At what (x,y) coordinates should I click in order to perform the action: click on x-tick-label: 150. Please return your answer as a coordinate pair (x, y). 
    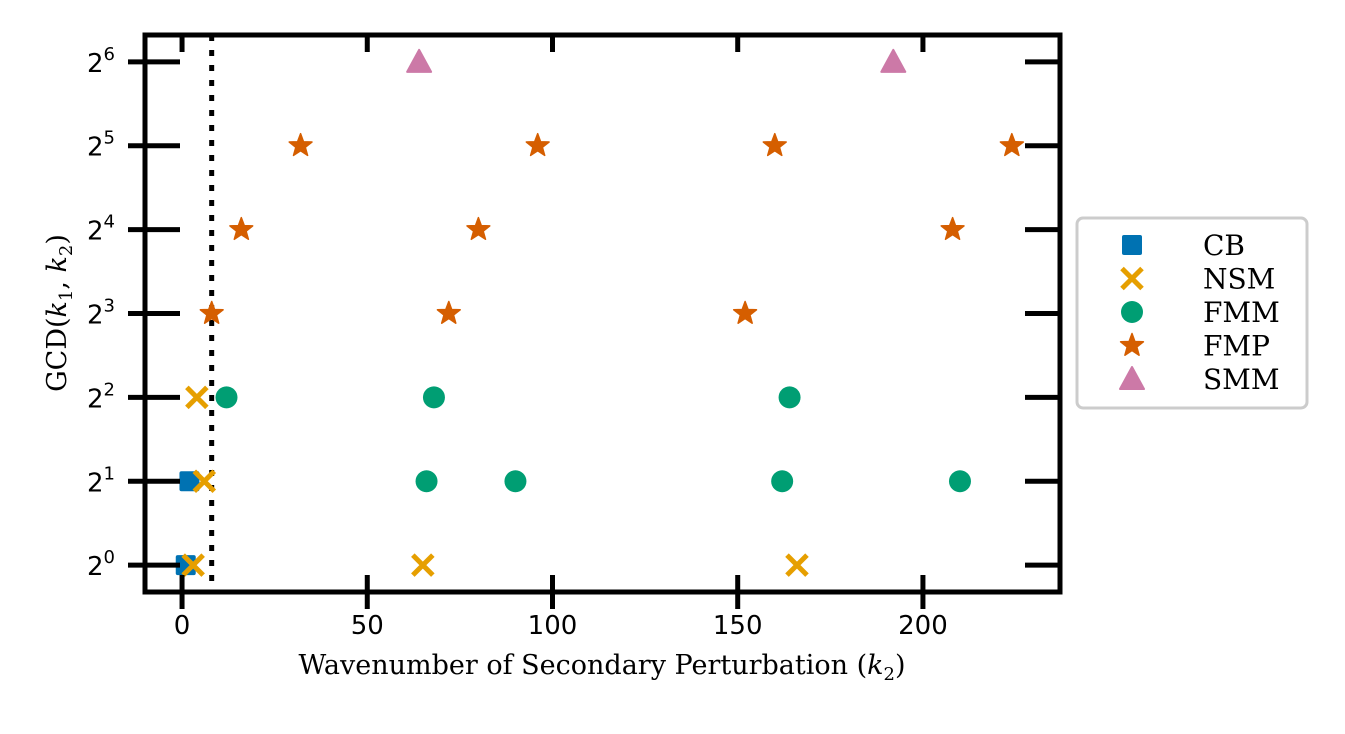
    Looking at the image, I should click on (738, 626).